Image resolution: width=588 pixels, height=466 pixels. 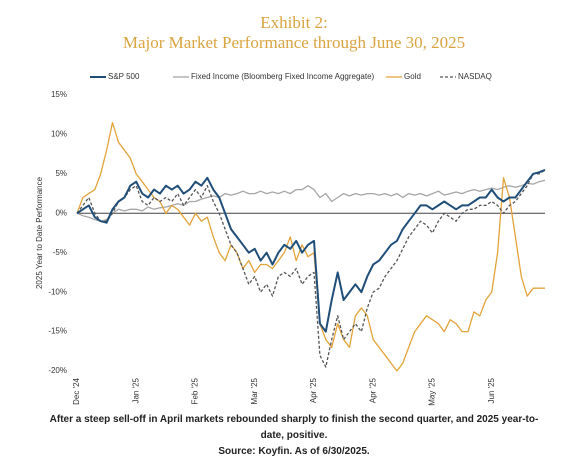 What do you see at coordinates (124, 76) in the screenshot?
I see `legend-label: S&P 500` at bounding box center [124, 76].